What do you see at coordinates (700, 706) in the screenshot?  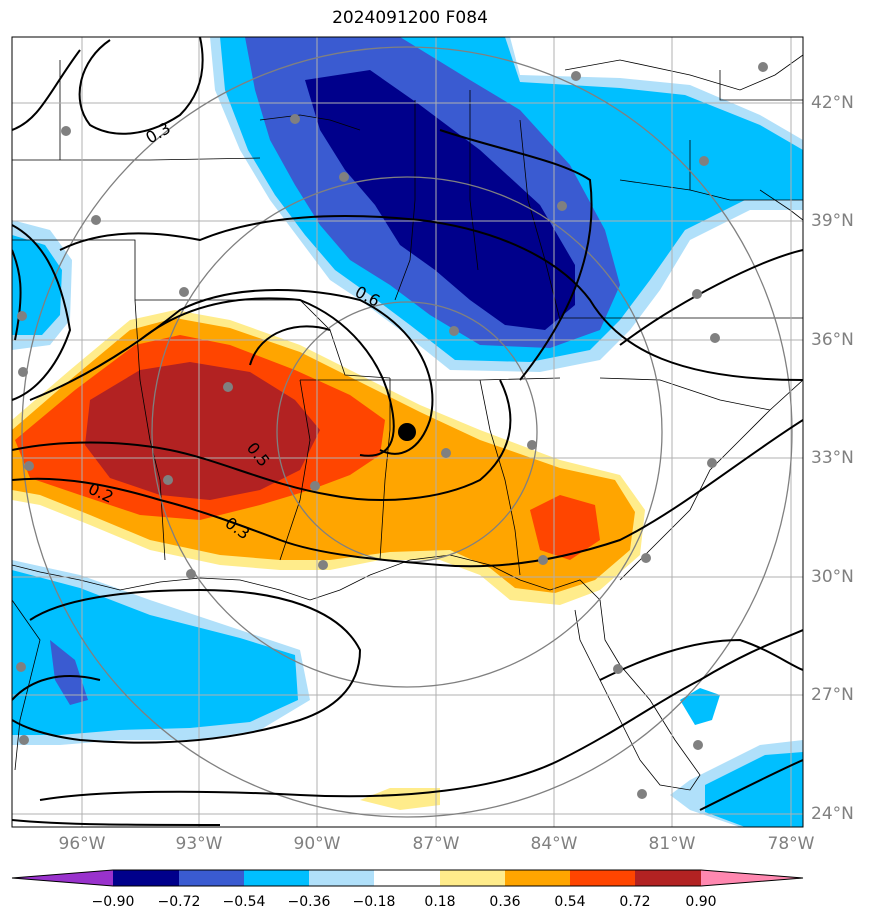 I see `small-negative-patch` at bounding box center [700, 706].